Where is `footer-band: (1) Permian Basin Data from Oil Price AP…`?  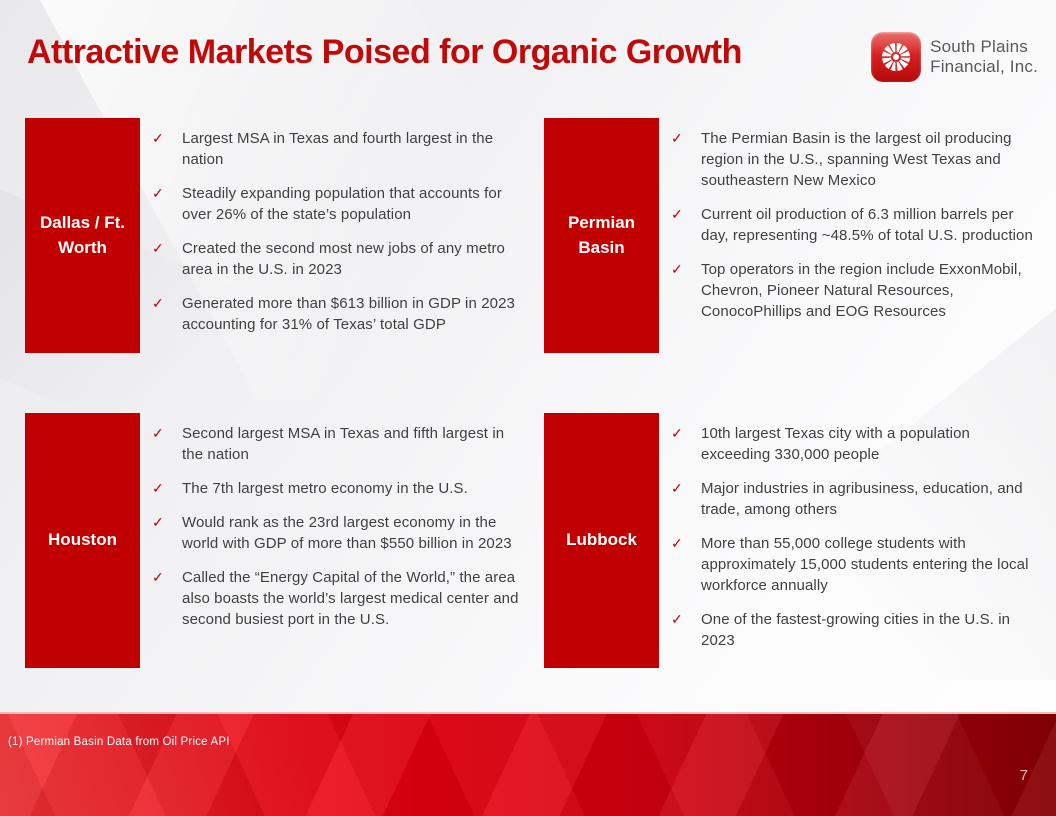
footer-band: (1) Permian Basin Data from Oil Price AP… is located at coordinates (528, 764).